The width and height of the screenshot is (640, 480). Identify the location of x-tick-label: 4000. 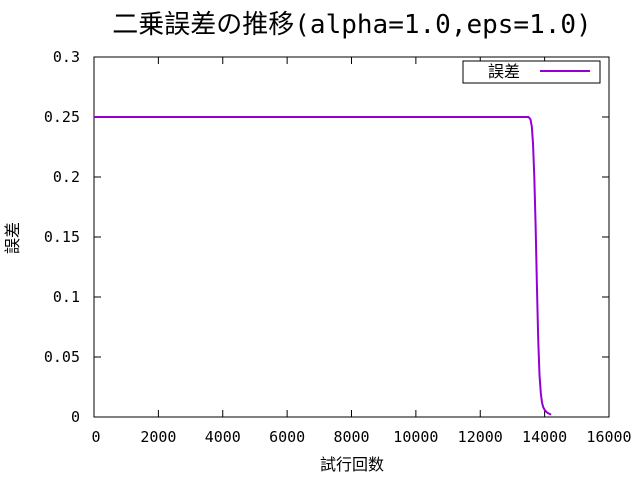
(223, 437).